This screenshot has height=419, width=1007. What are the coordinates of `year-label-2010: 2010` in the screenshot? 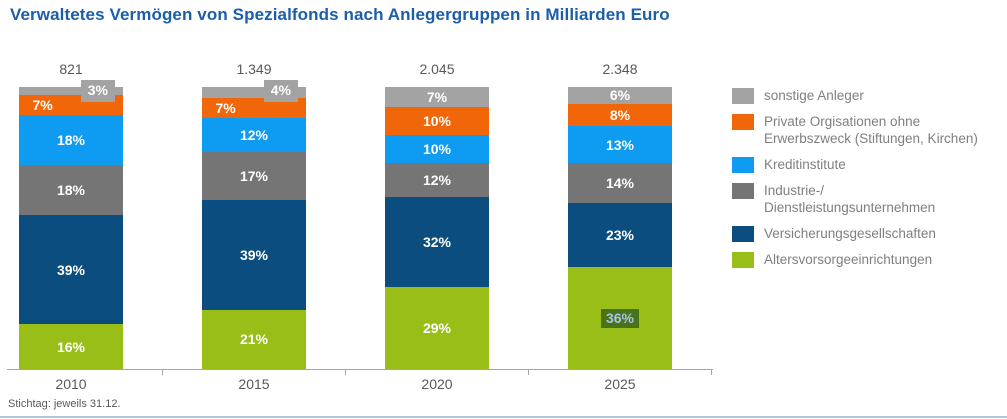 It's located at (71, 384).